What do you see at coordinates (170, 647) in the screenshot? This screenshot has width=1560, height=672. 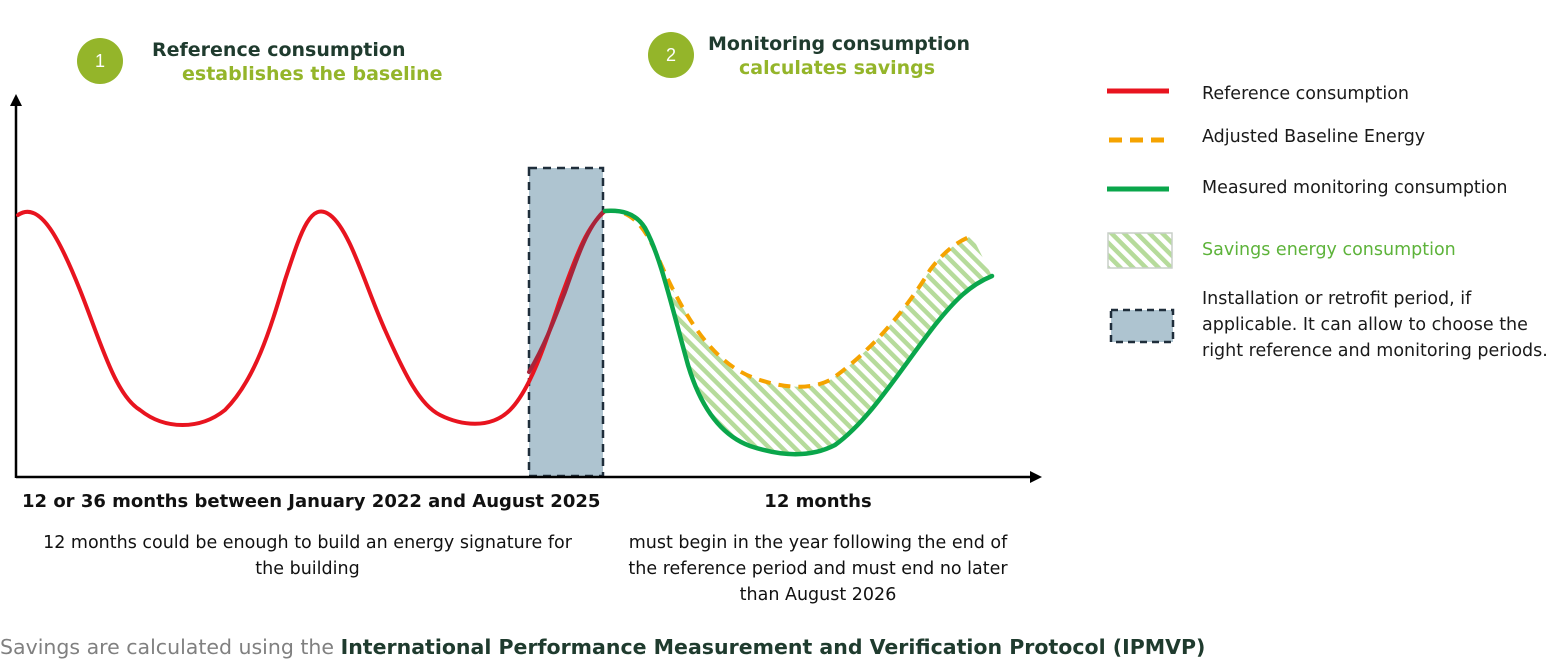 I see `footer-prefix: Savings are calculated using the` at bounding box center [170, 647].